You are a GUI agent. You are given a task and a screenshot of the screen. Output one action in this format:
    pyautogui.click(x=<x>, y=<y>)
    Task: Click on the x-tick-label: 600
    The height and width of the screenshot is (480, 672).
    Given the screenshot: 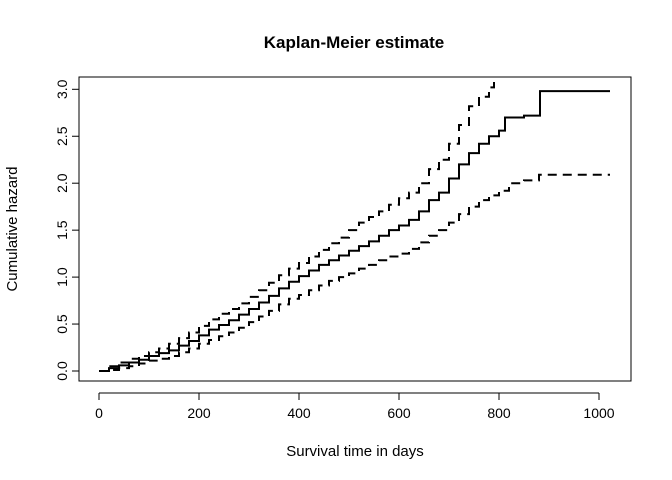 What is the action you would take?
    pyautogui.click(x=399, y=413)
    